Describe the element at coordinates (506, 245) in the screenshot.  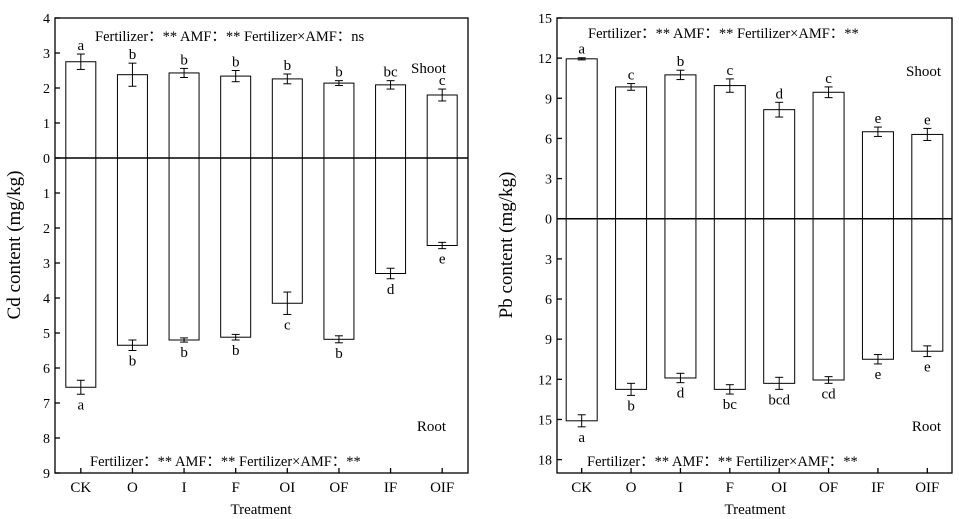
I see `pb-y-axis-label: Pb content (mg/kg)` at that location.